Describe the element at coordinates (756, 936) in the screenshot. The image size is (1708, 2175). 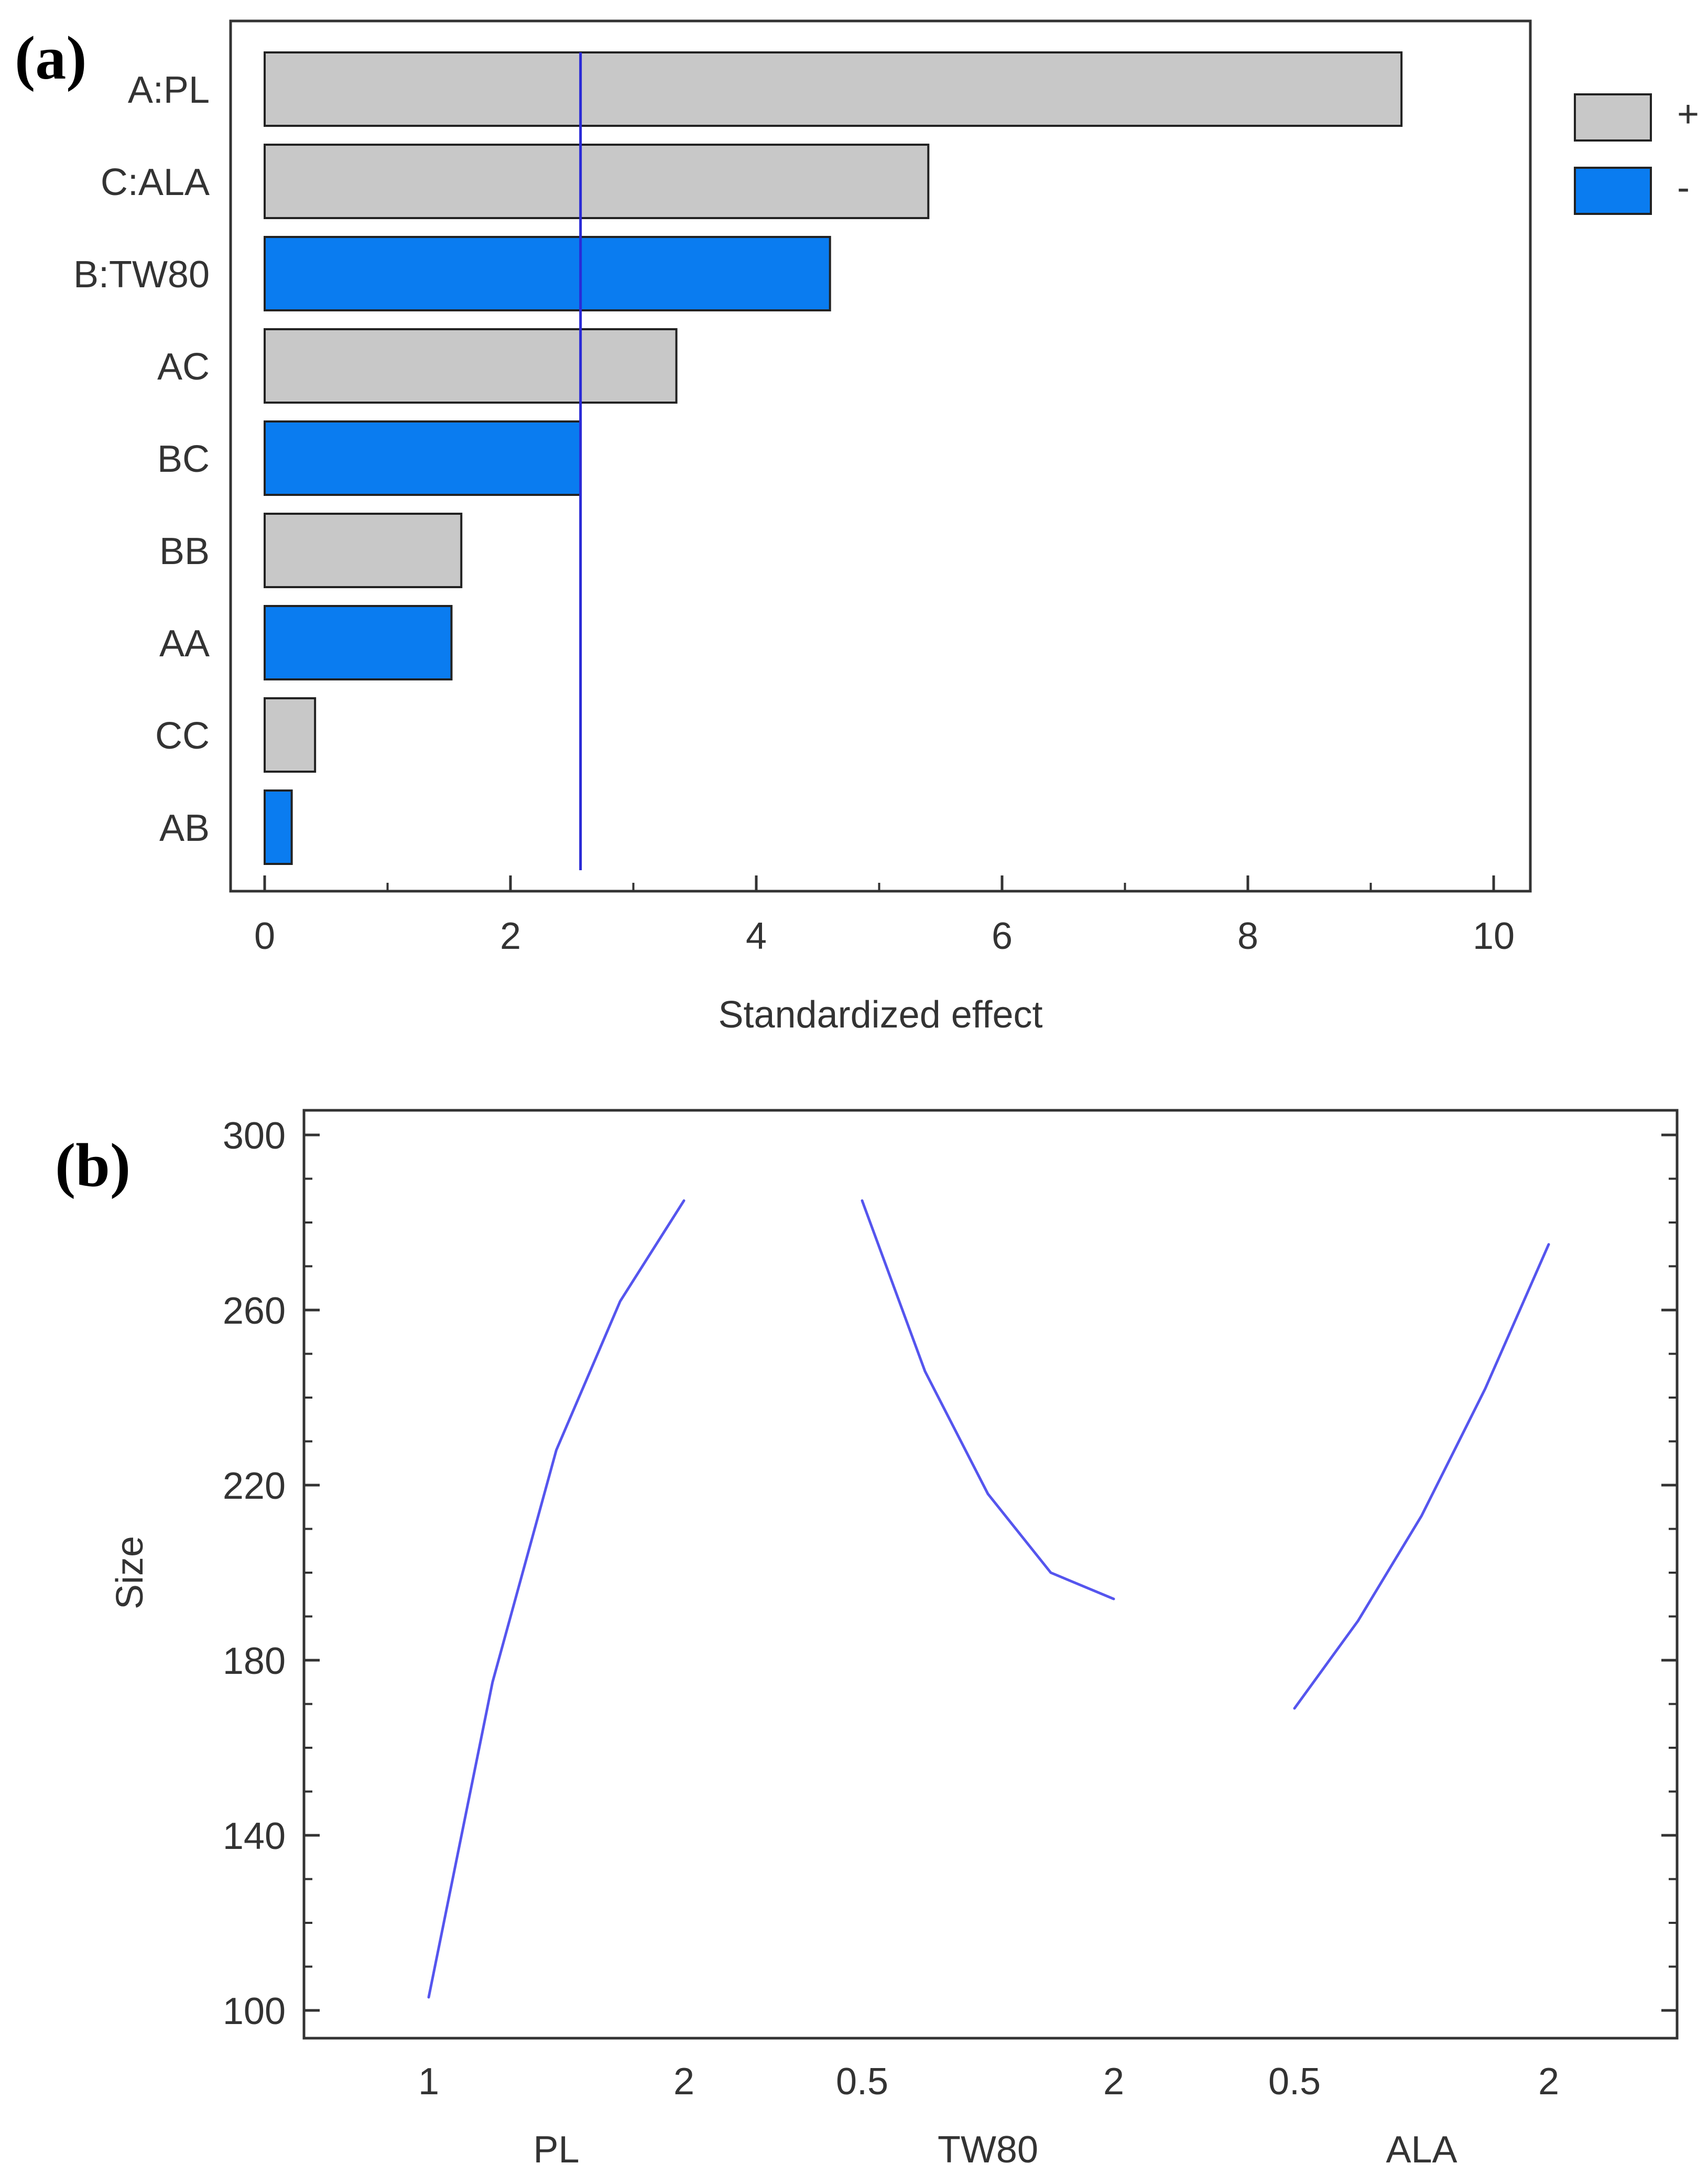
I see `x-tick-label: 4` at that location.